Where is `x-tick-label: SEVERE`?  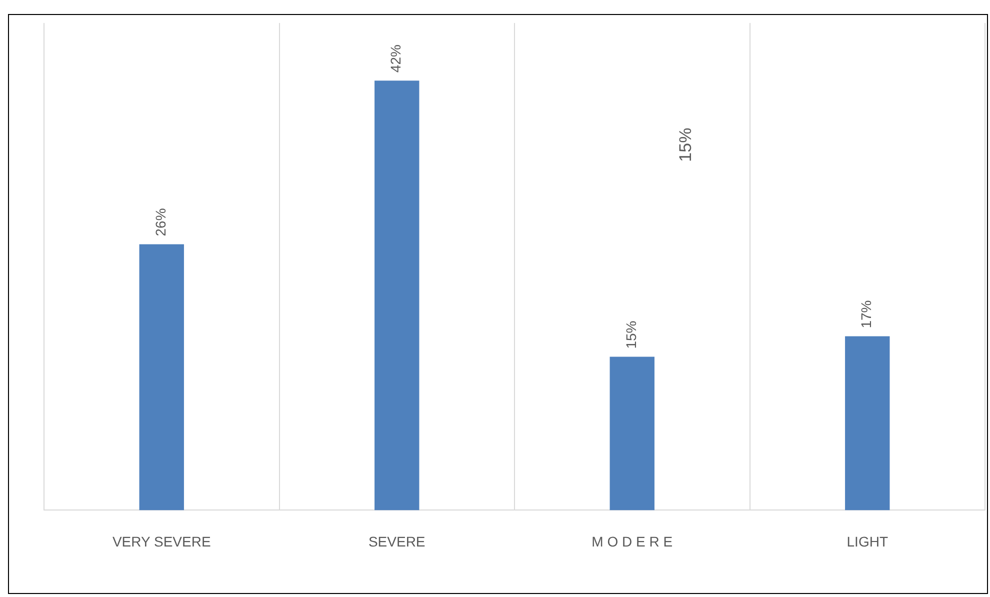
x-tick-label: SEVERE is located at coordinates (397, 541).